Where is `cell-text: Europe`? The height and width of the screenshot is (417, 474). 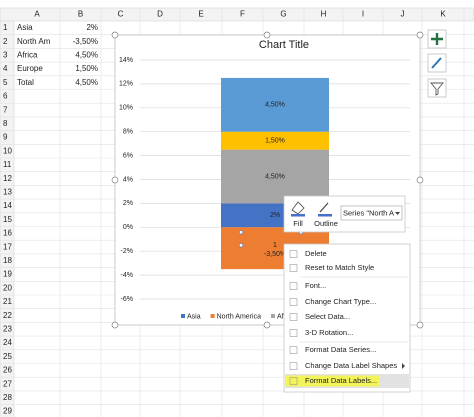 cell-text: Europe is located at coordinates (30, 68).